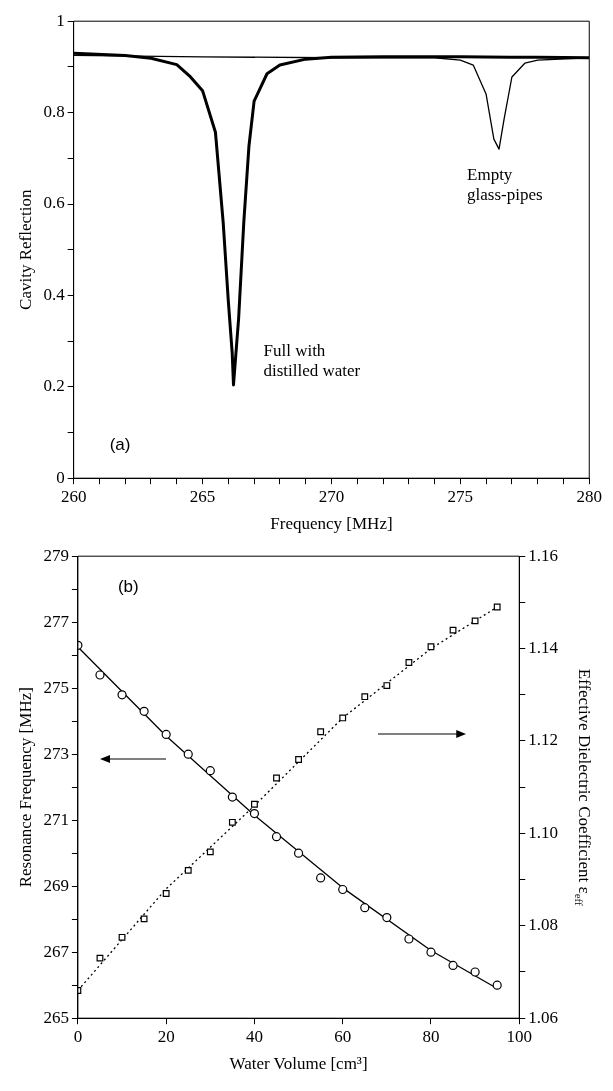  Describe the element at coordinates (460, 496) in the screenshot. I see `x-tick-label: 275` at that location.